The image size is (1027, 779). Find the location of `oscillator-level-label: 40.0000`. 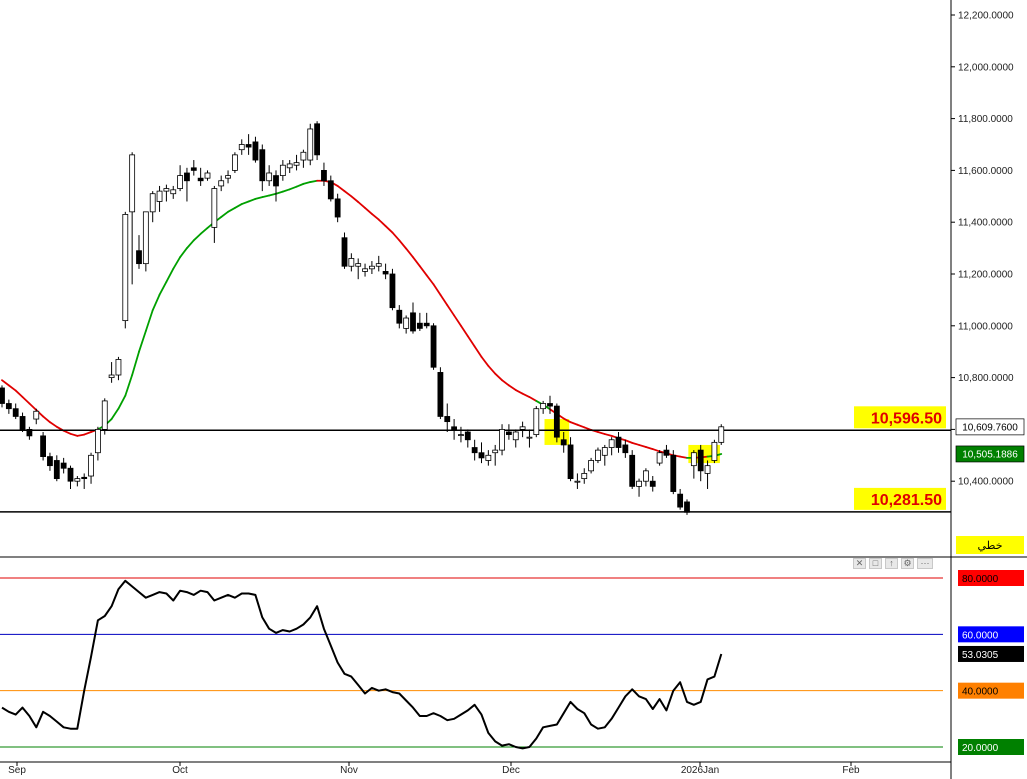

oscillator-level-label: 40.0000 is located at coordinates (980, 692).